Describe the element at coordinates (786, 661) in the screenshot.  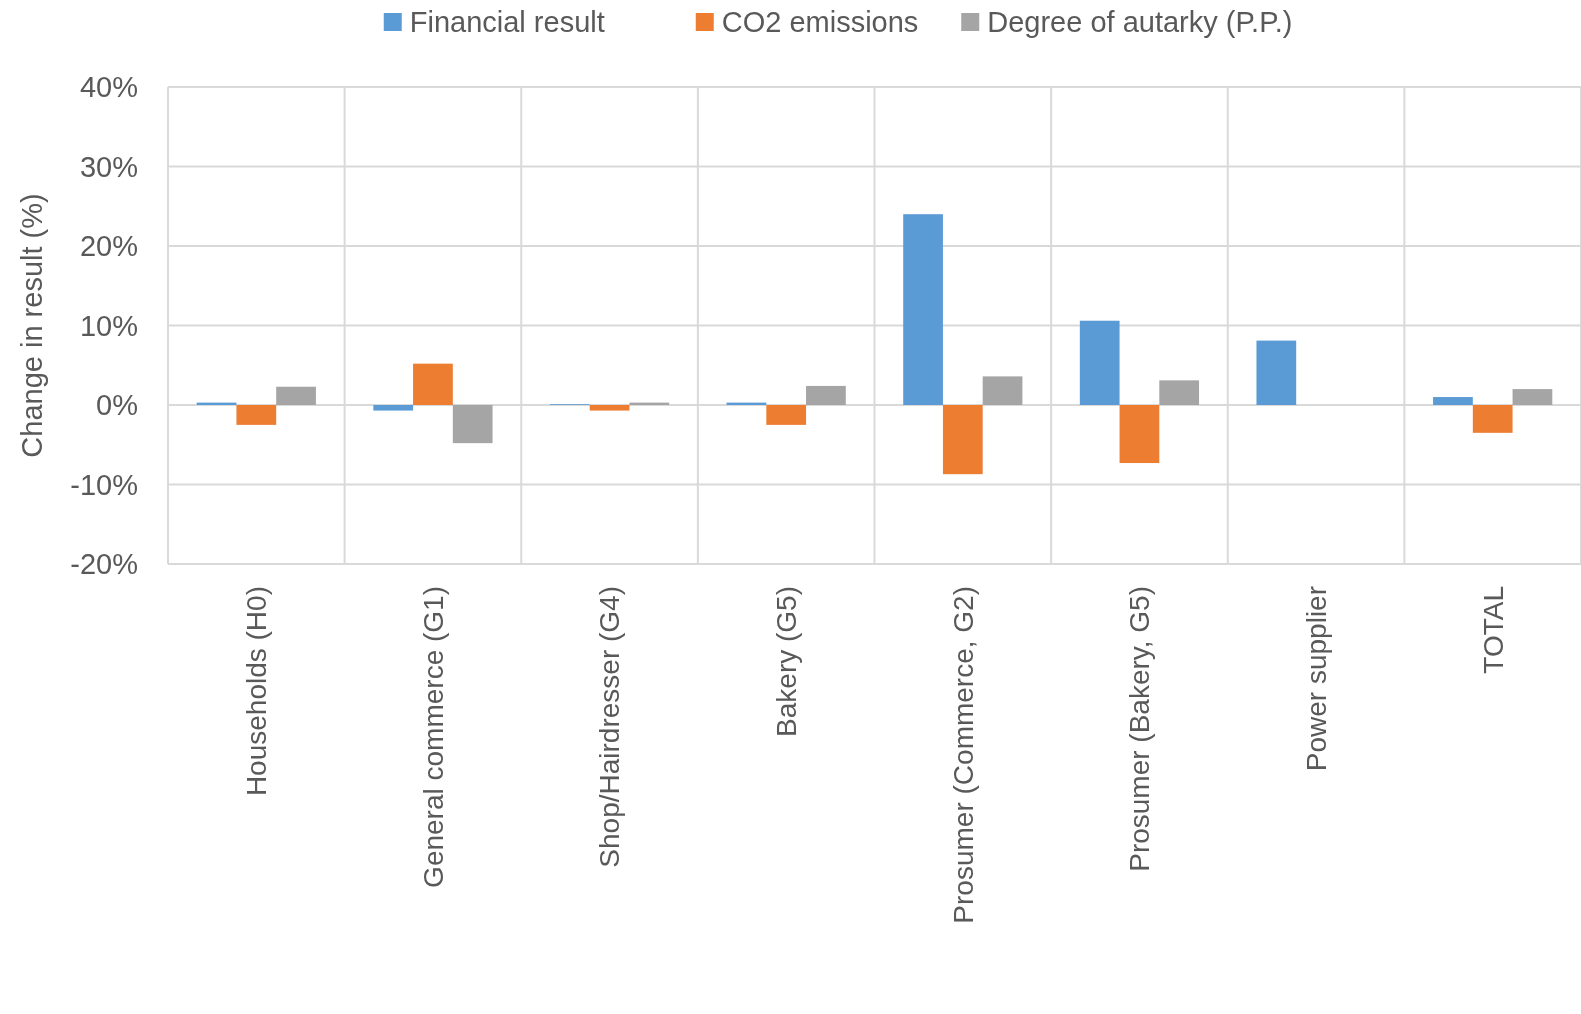
I see `x-tick-label: Bakery (G5)` at that location.